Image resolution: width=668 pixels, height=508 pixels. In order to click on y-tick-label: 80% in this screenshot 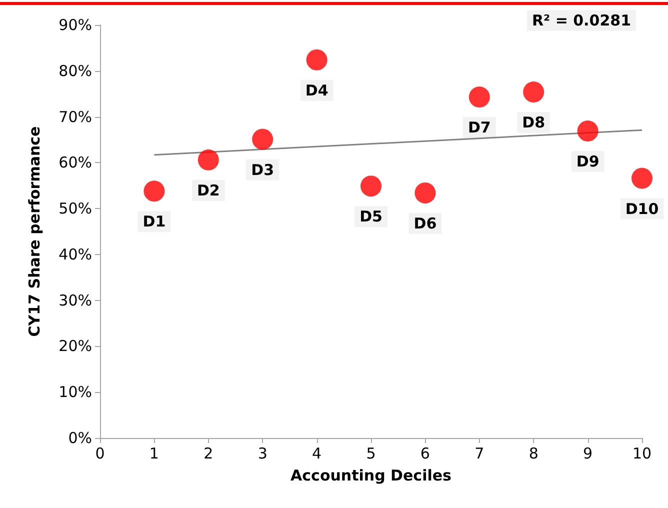, I will do `click(75, 71)`.